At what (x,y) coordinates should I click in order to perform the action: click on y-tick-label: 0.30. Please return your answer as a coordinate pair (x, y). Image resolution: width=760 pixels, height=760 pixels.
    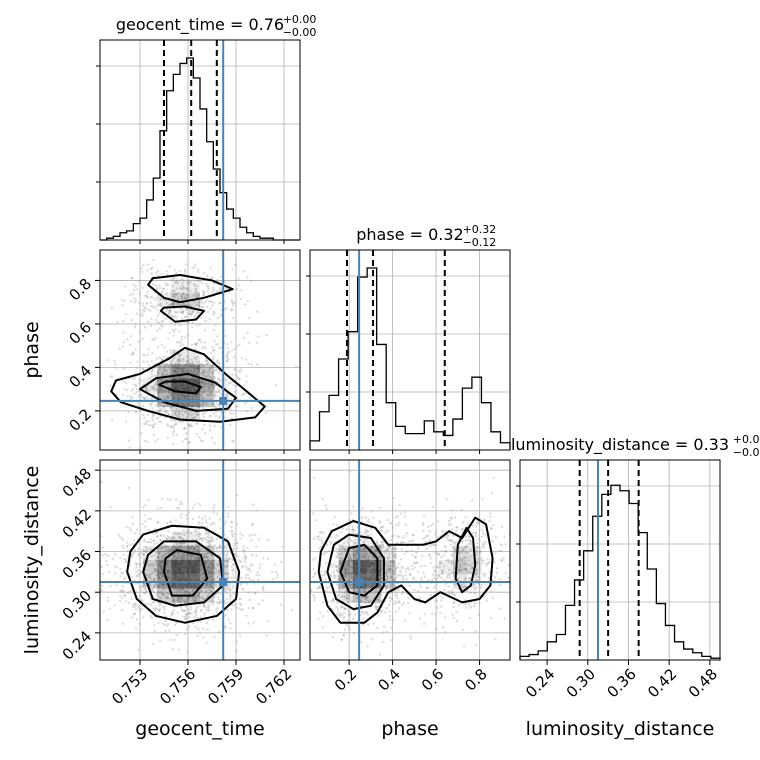
    Looking at the image, I should click on (77, 605).